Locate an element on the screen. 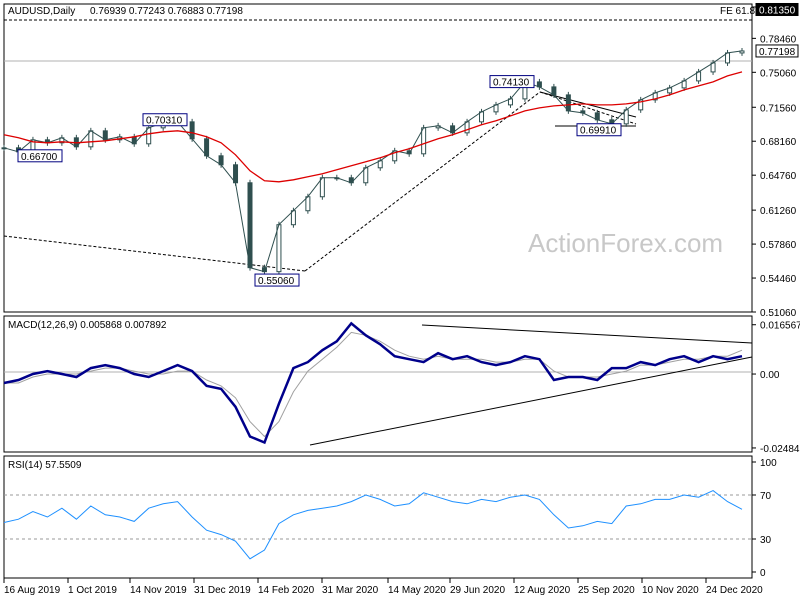  x-tick-label: 31 Dec 2019 is located at coordinates (222, 590).